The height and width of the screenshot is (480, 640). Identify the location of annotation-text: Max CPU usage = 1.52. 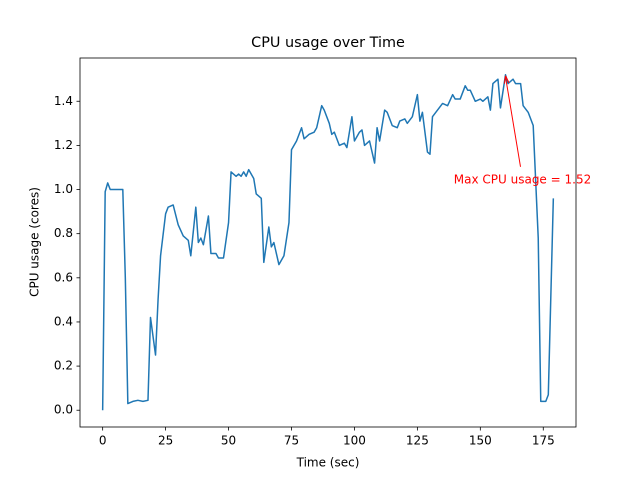
(522, 179).